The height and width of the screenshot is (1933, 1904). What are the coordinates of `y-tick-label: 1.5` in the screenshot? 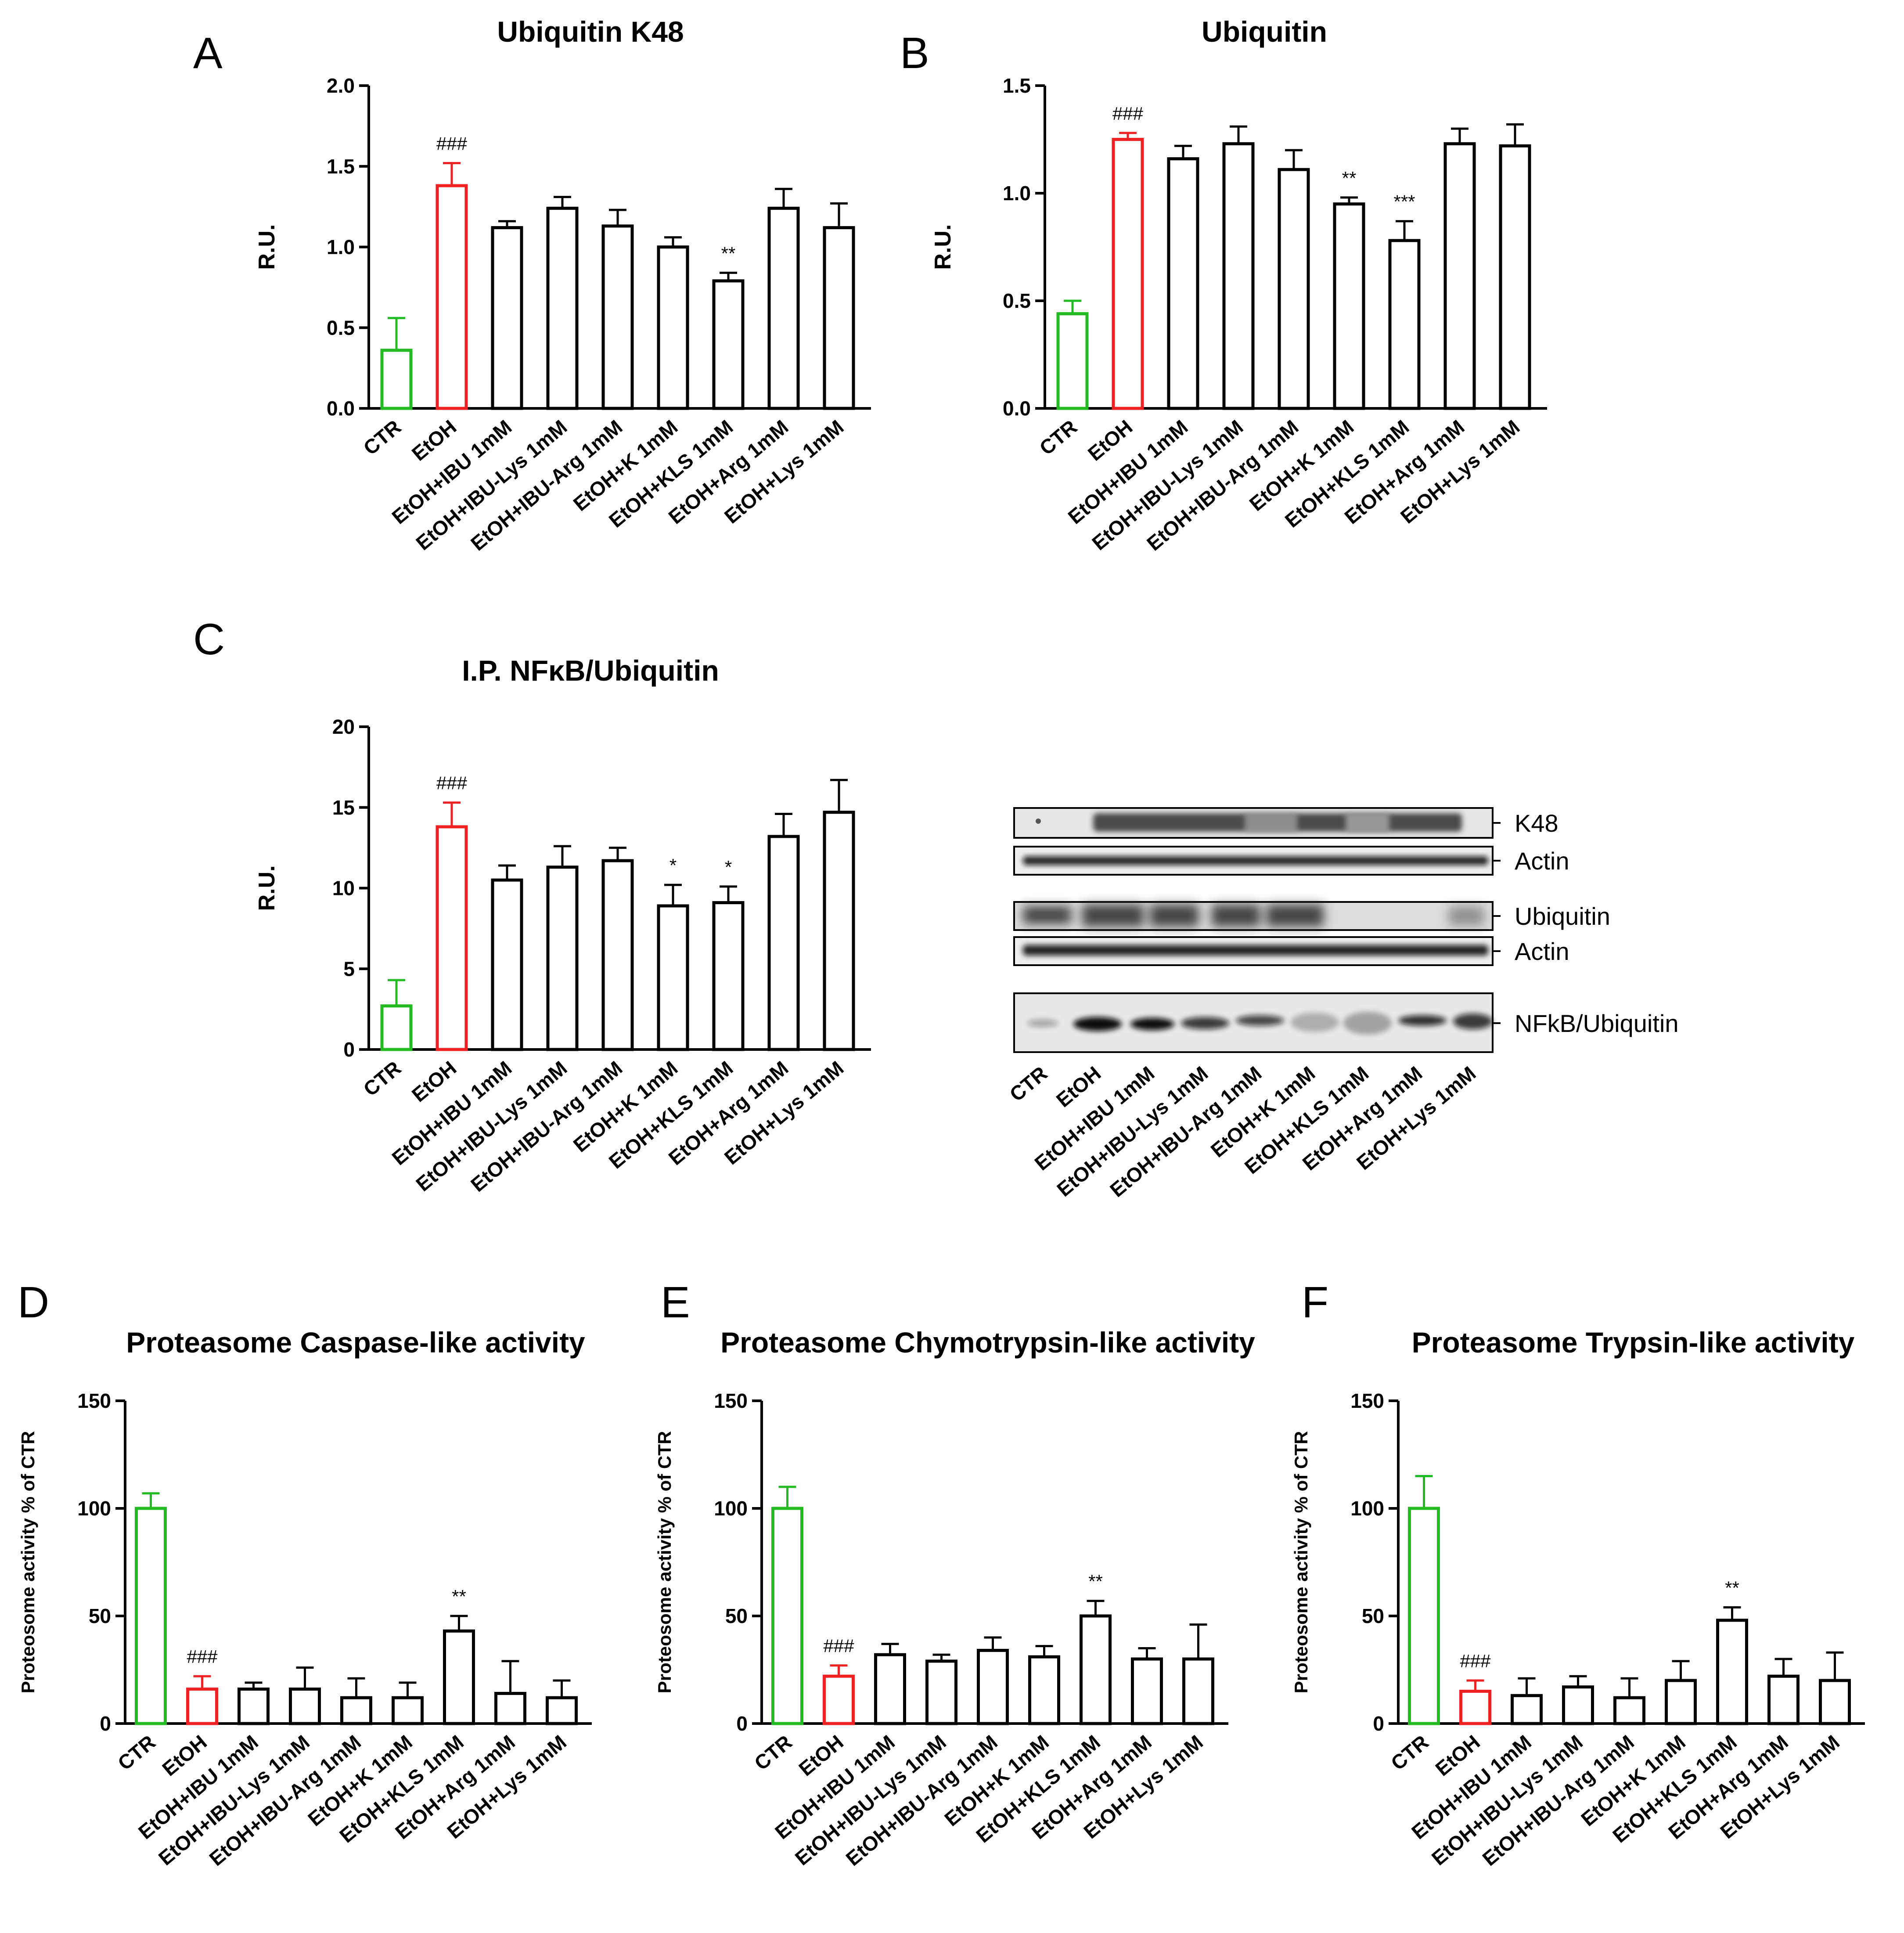 It's located at (1017, 85).